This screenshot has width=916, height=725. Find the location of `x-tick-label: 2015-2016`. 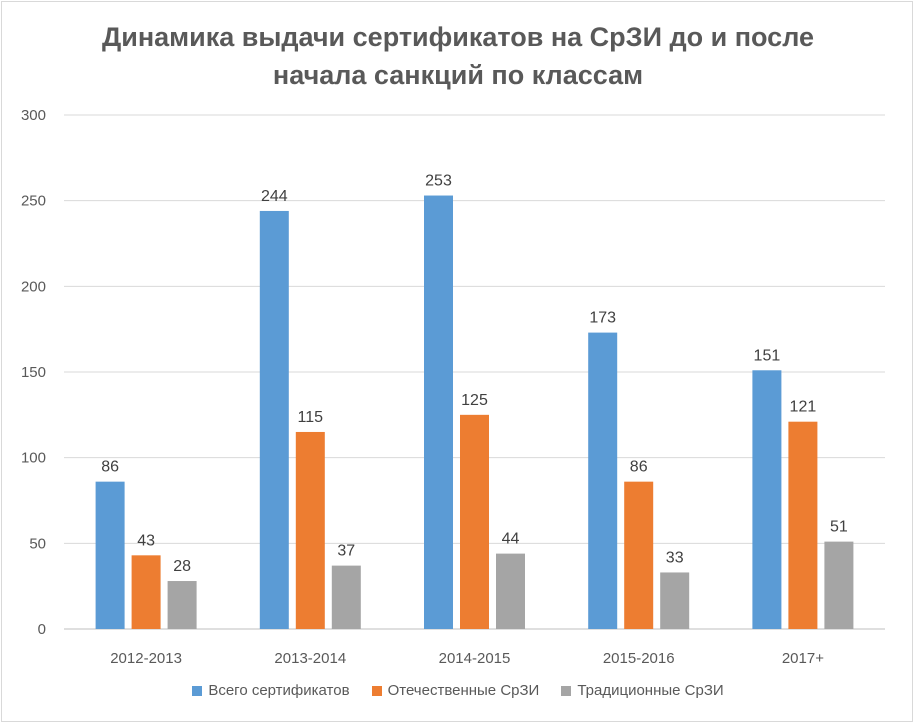

x-tick-label: 2015-2016 is located at coordinates (639, 658).